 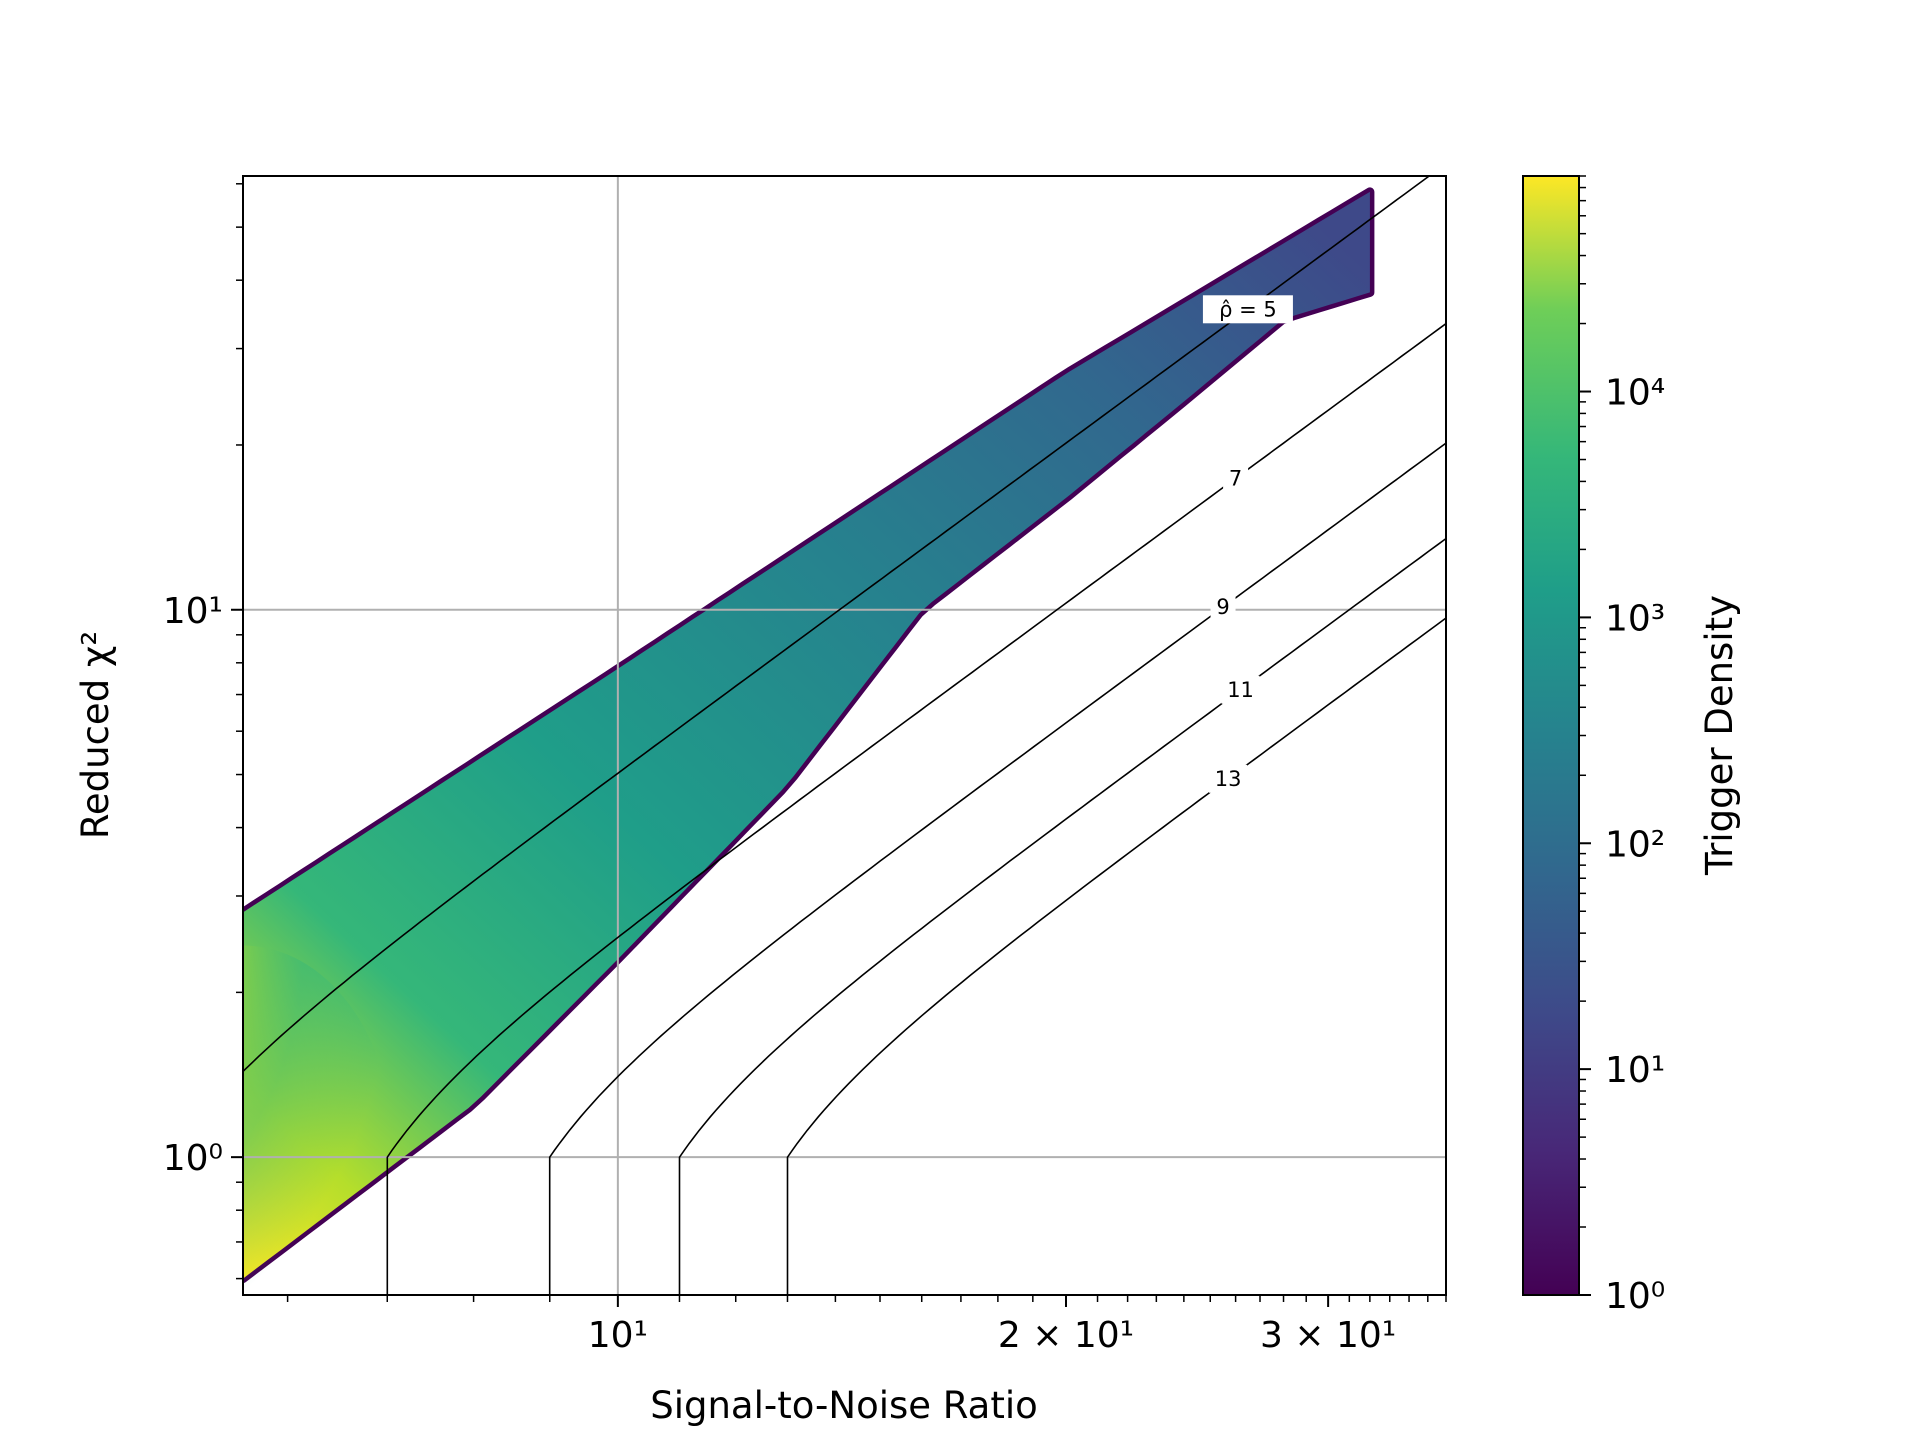 What do you see at coordinates (1247, 544) in the screenshot?
I see `contour-labels: ρ̂ = 5 7 9 11 13` at bounding box center [1247, 544].